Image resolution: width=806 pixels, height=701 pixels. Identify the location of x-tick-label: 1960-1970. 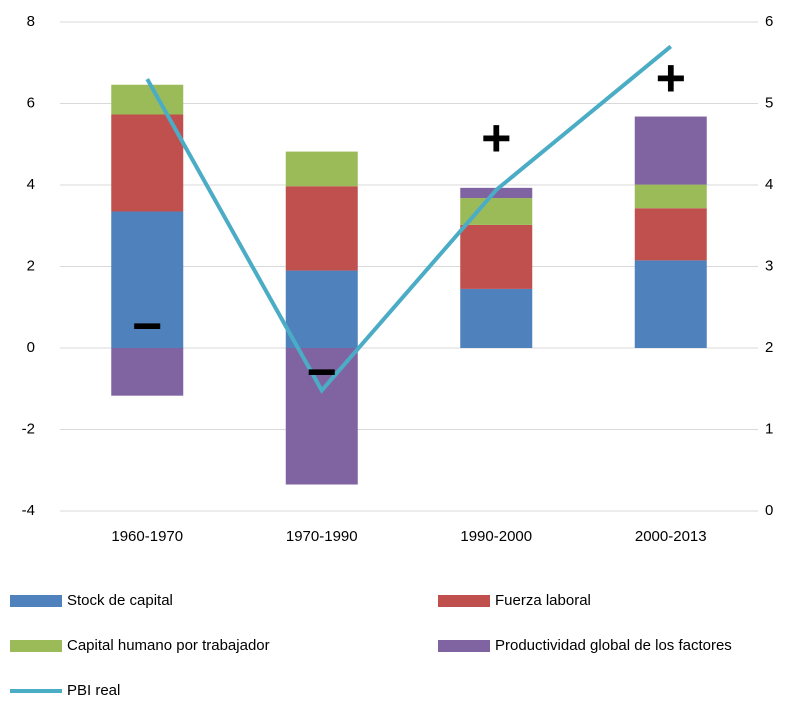
(147, 536).